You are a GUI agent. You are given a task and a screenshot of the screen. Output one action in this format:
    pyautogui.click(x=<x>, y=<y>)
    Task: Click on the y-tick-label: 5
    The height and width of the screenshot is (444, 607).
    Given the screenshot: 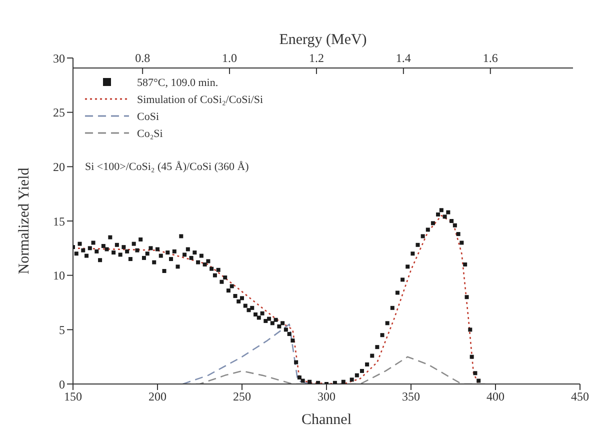 What is the action you would take?
    pyautogui.click(x=62, y=329)
    